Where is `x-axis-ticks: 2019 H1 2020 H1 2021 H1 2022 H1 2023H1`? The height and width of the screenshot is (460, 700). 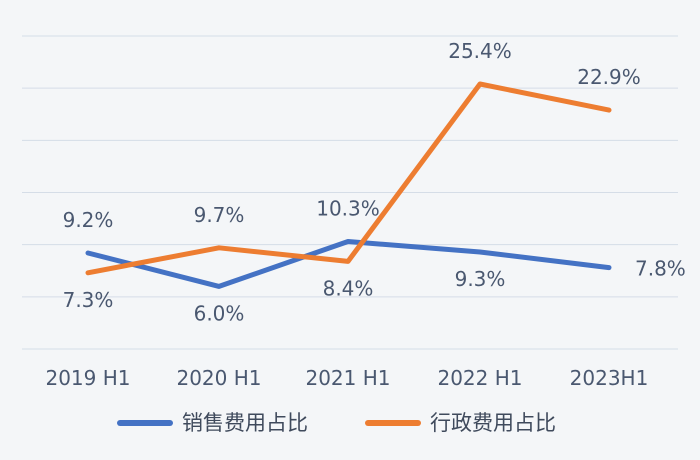
x-axis-ticks: 2019 H1 2020 H1 2021 H1 2022 H1 2023H1 is located at coordinates (346, 378).